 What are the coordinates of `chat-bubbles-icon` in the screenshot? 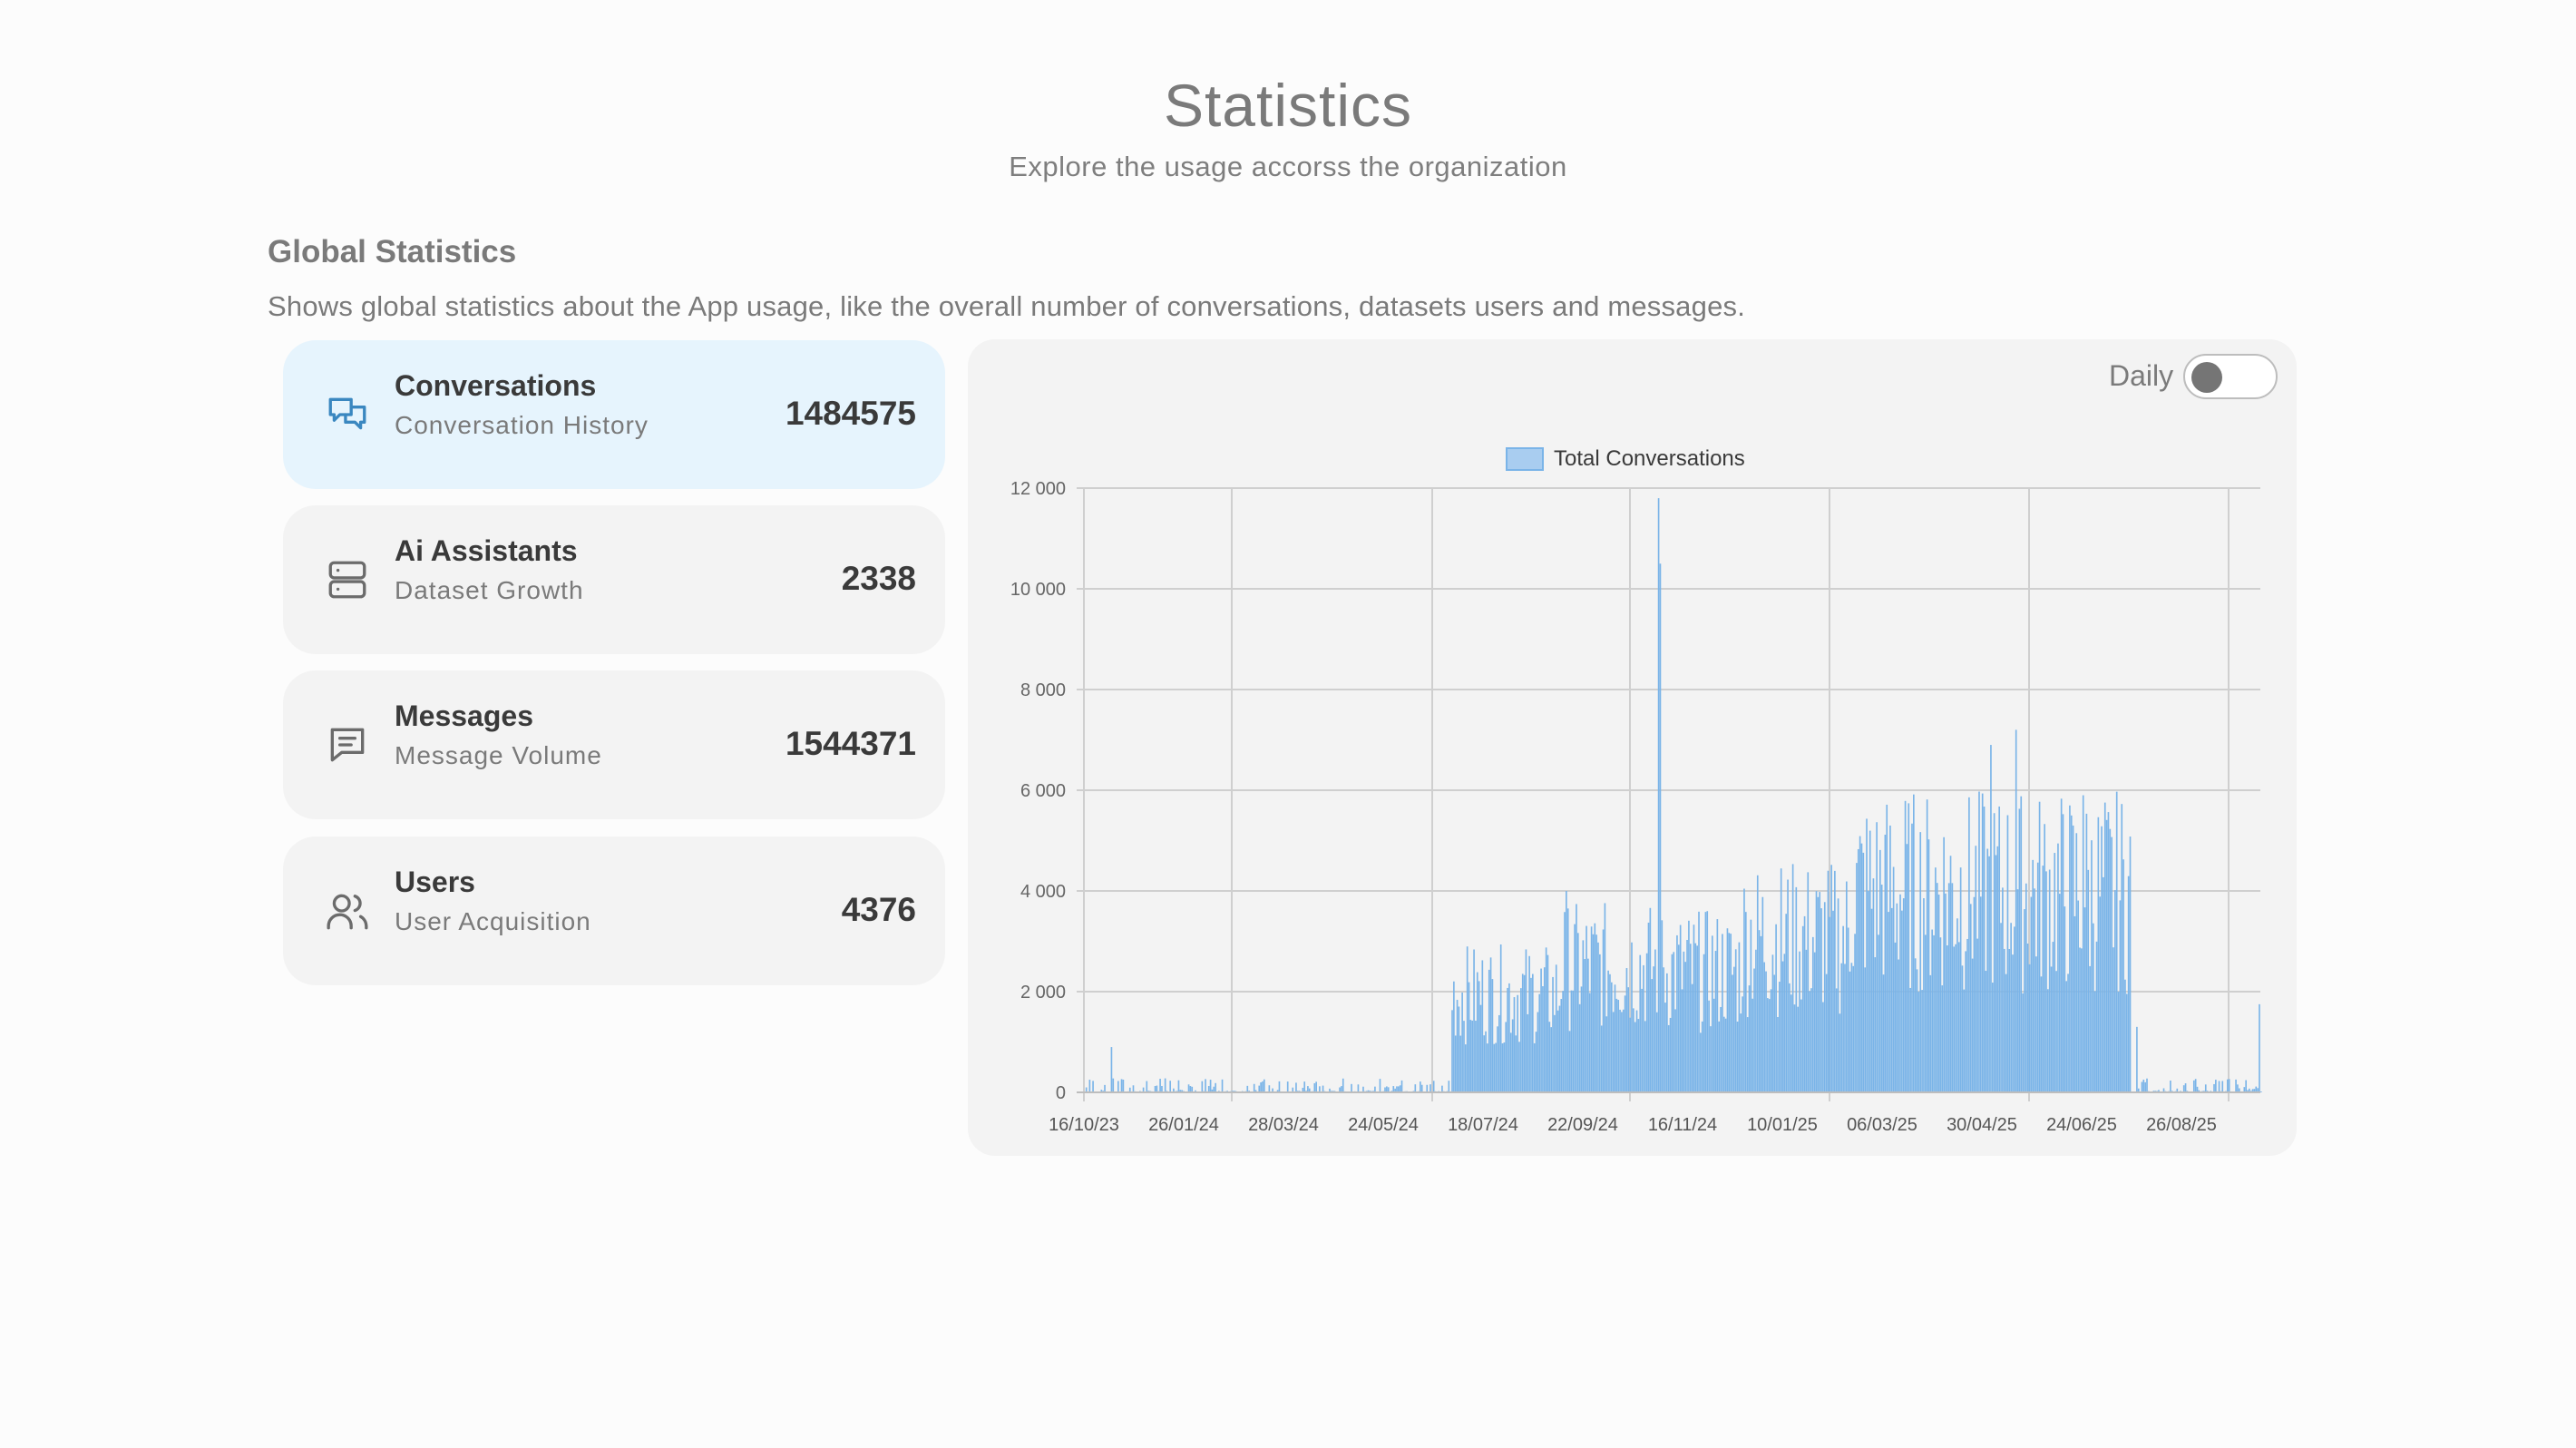 It's located at (347, 414).